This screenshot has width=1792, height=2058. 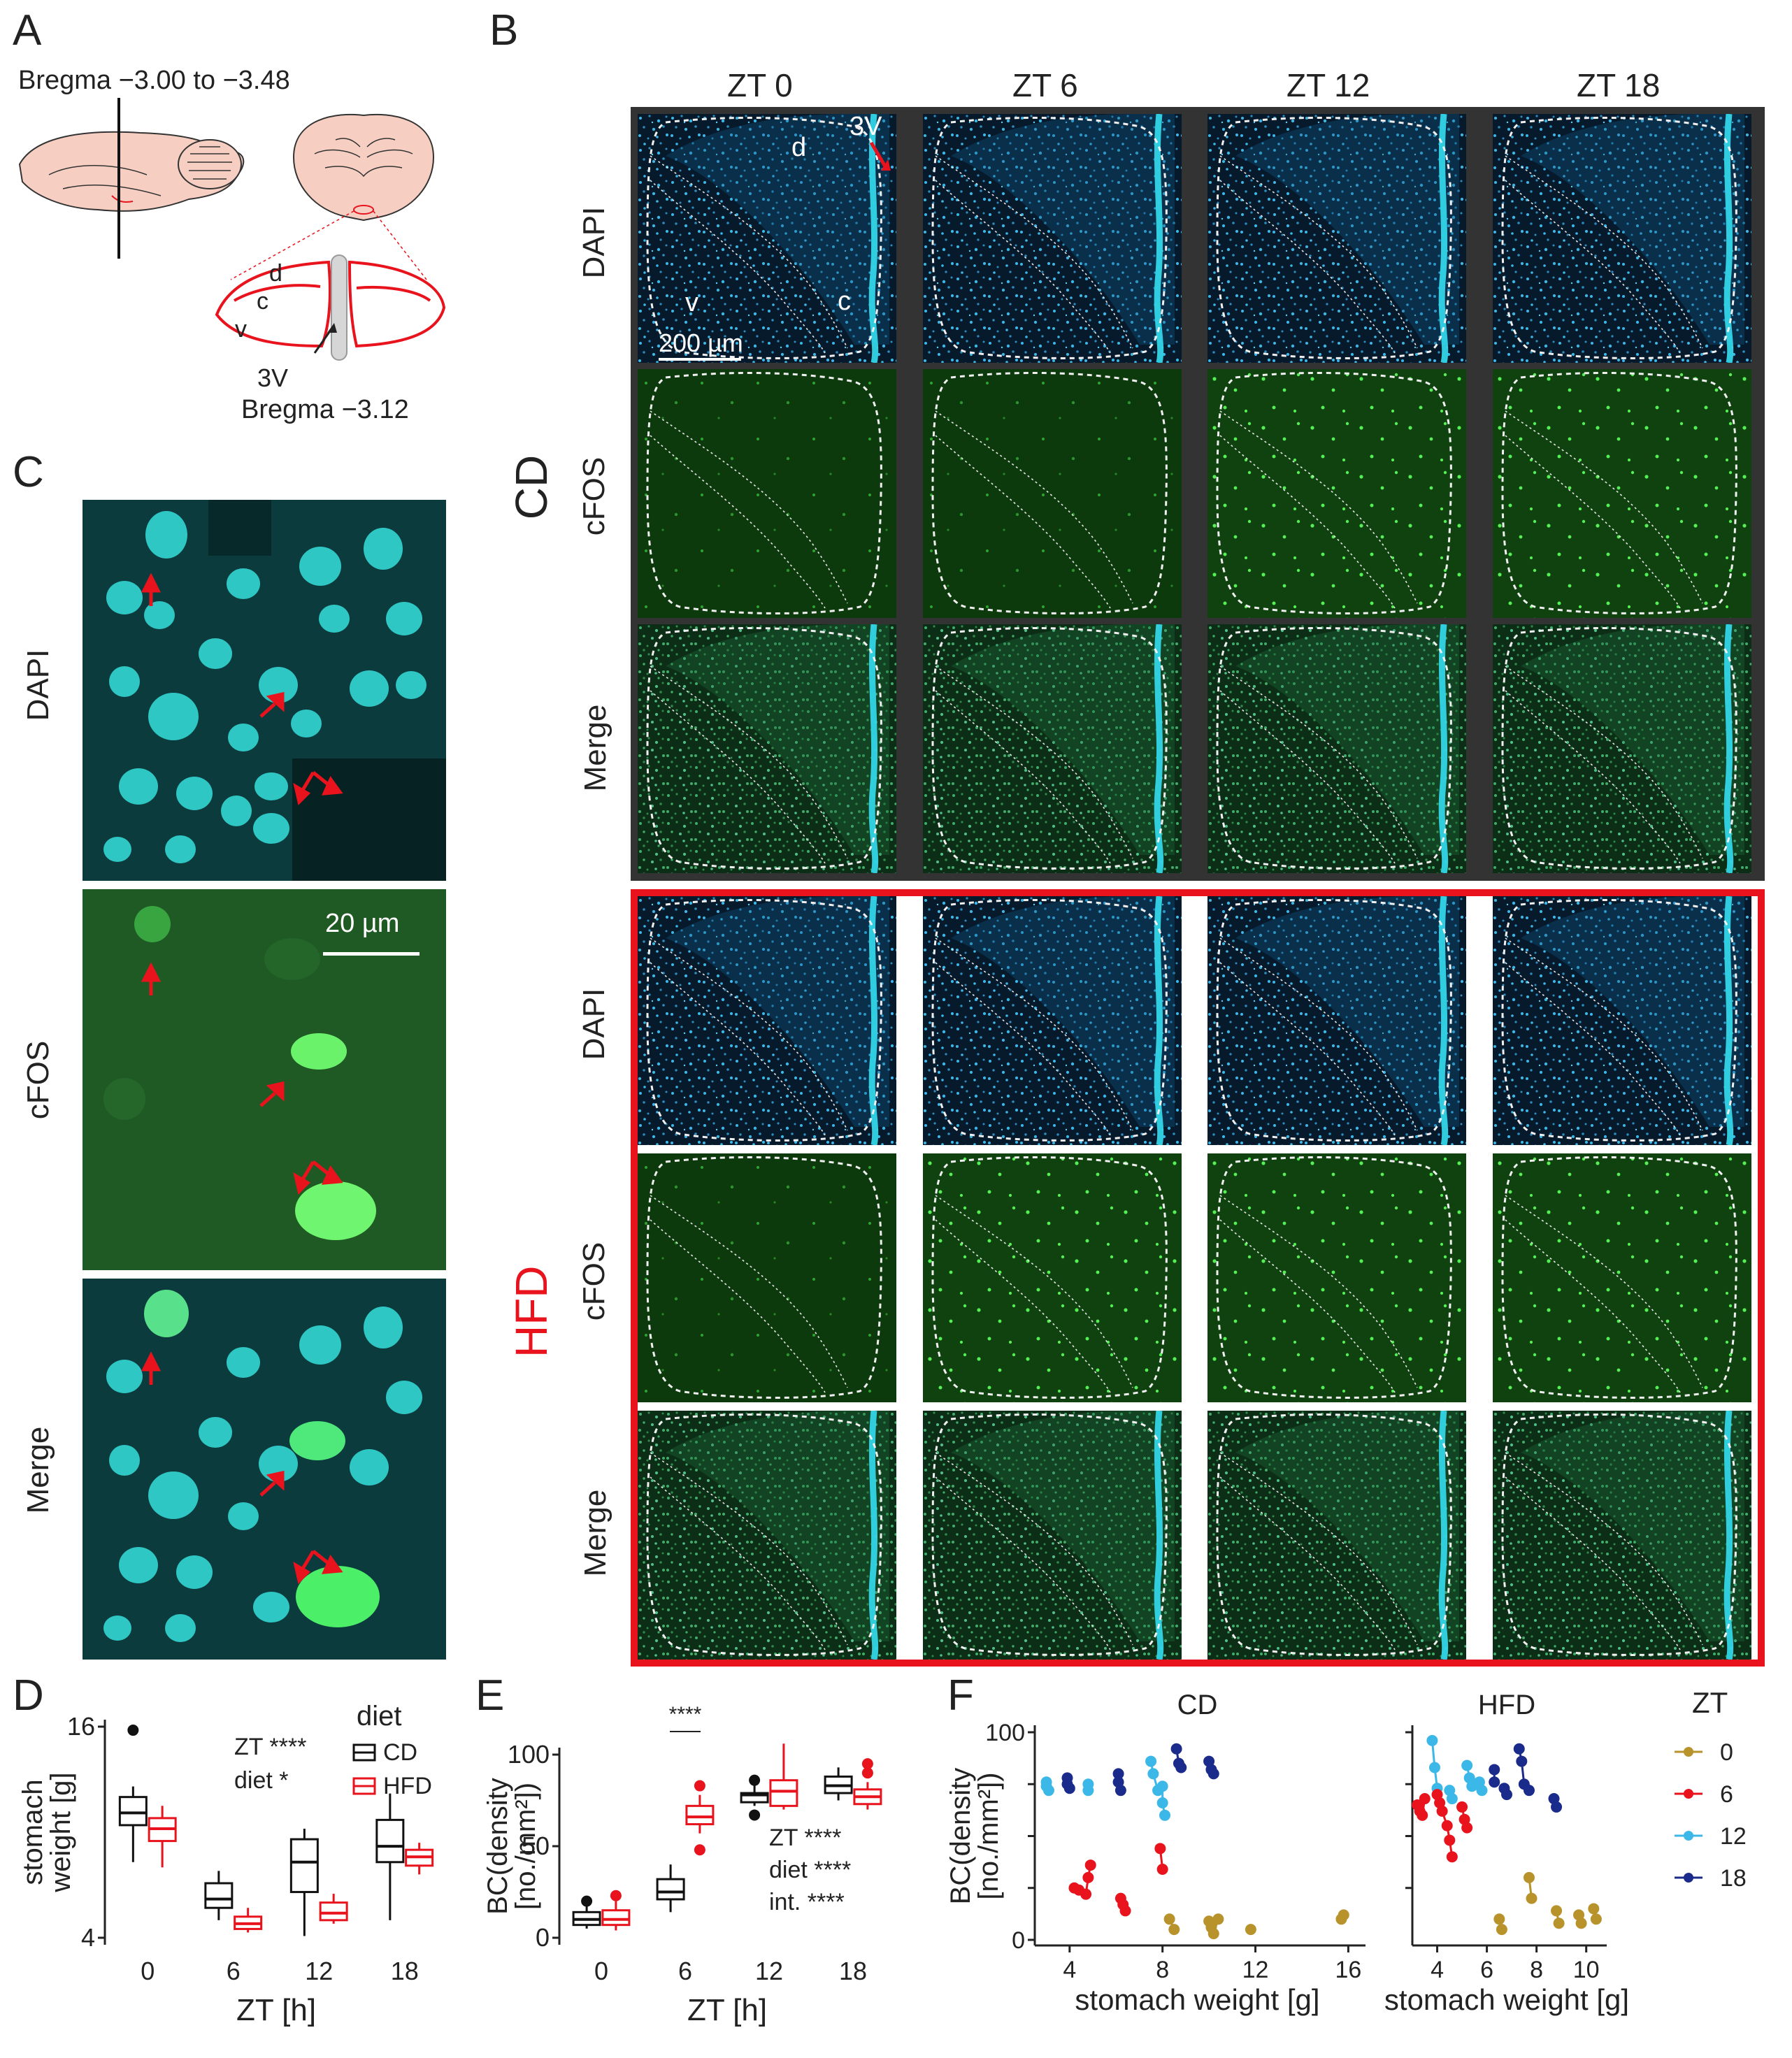 What do you see at coordinates (38, 1470) in the screenshot?
I see `panel-c-row-merge: Merge` at bounding box center [38, 1470].